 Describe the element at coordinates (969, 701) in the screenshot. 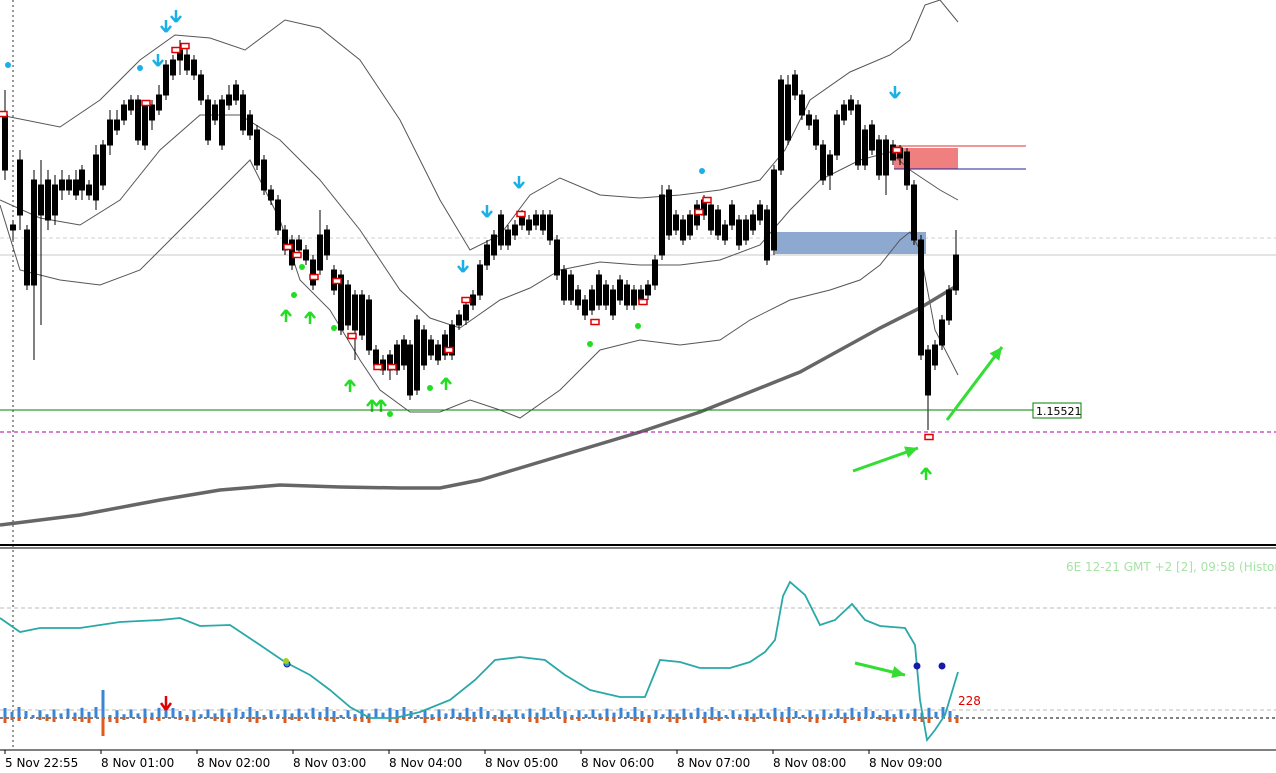

I see `volume-value-label: 228` at that location.